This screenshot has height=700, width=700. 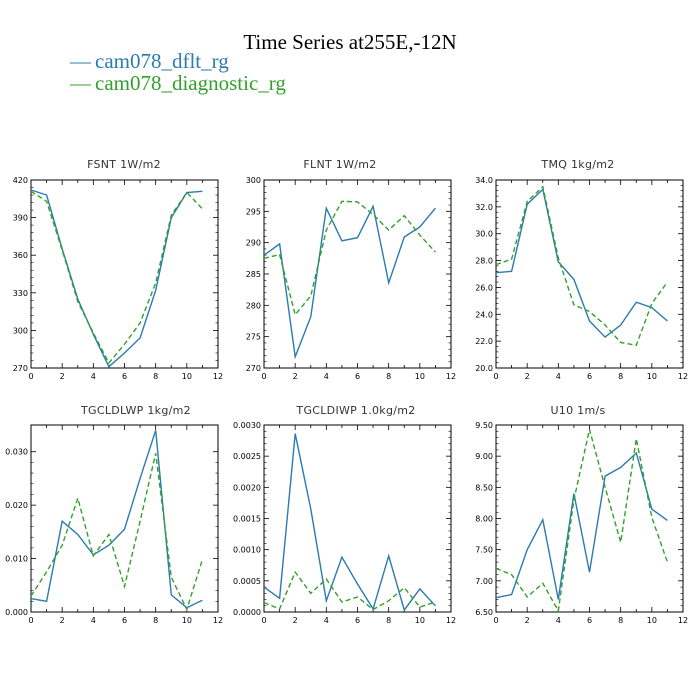 I want to click on y-tick-label: 0.0020, so click(x=247, y=487).